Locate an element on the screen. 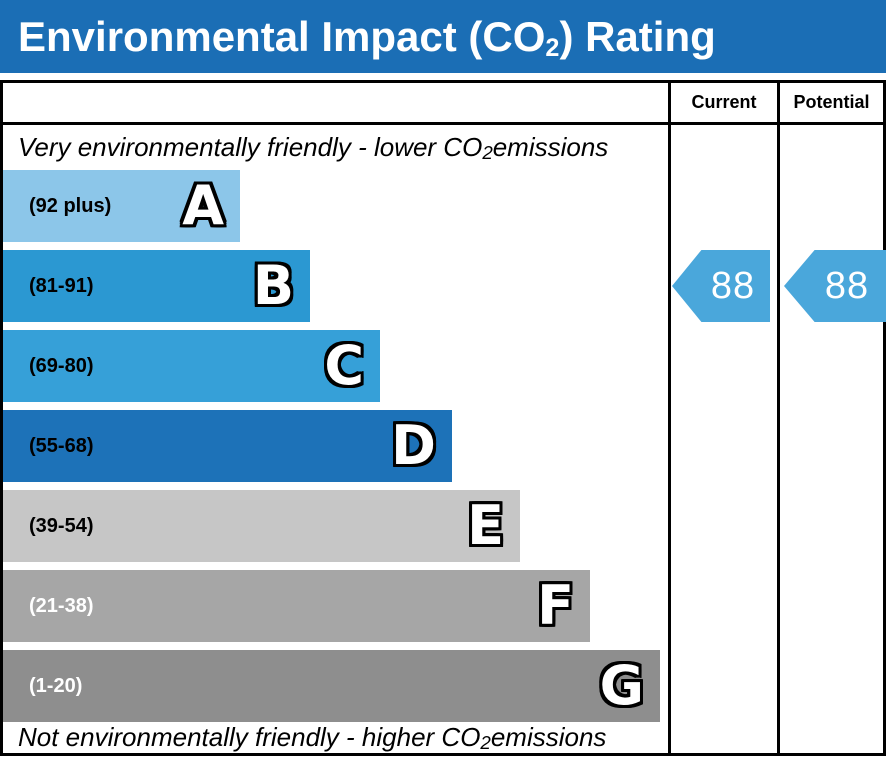 Image resolution: width=886 pixels, height=764 pixels. header-cell-current: Current is located at coordinates (722, 102).